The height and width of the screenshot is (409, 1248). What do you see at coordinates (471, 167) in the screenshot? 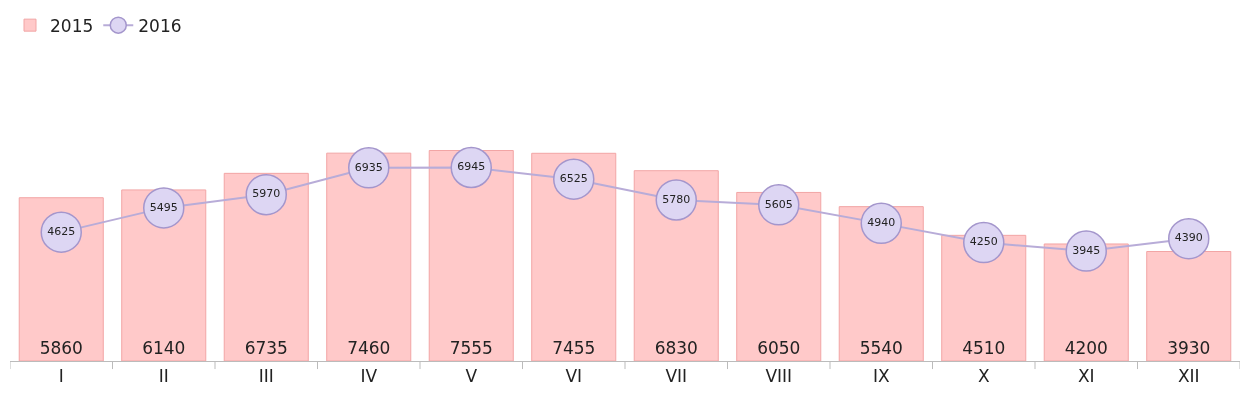
I see `data-label: 6945` at bounding box center [471, 167].